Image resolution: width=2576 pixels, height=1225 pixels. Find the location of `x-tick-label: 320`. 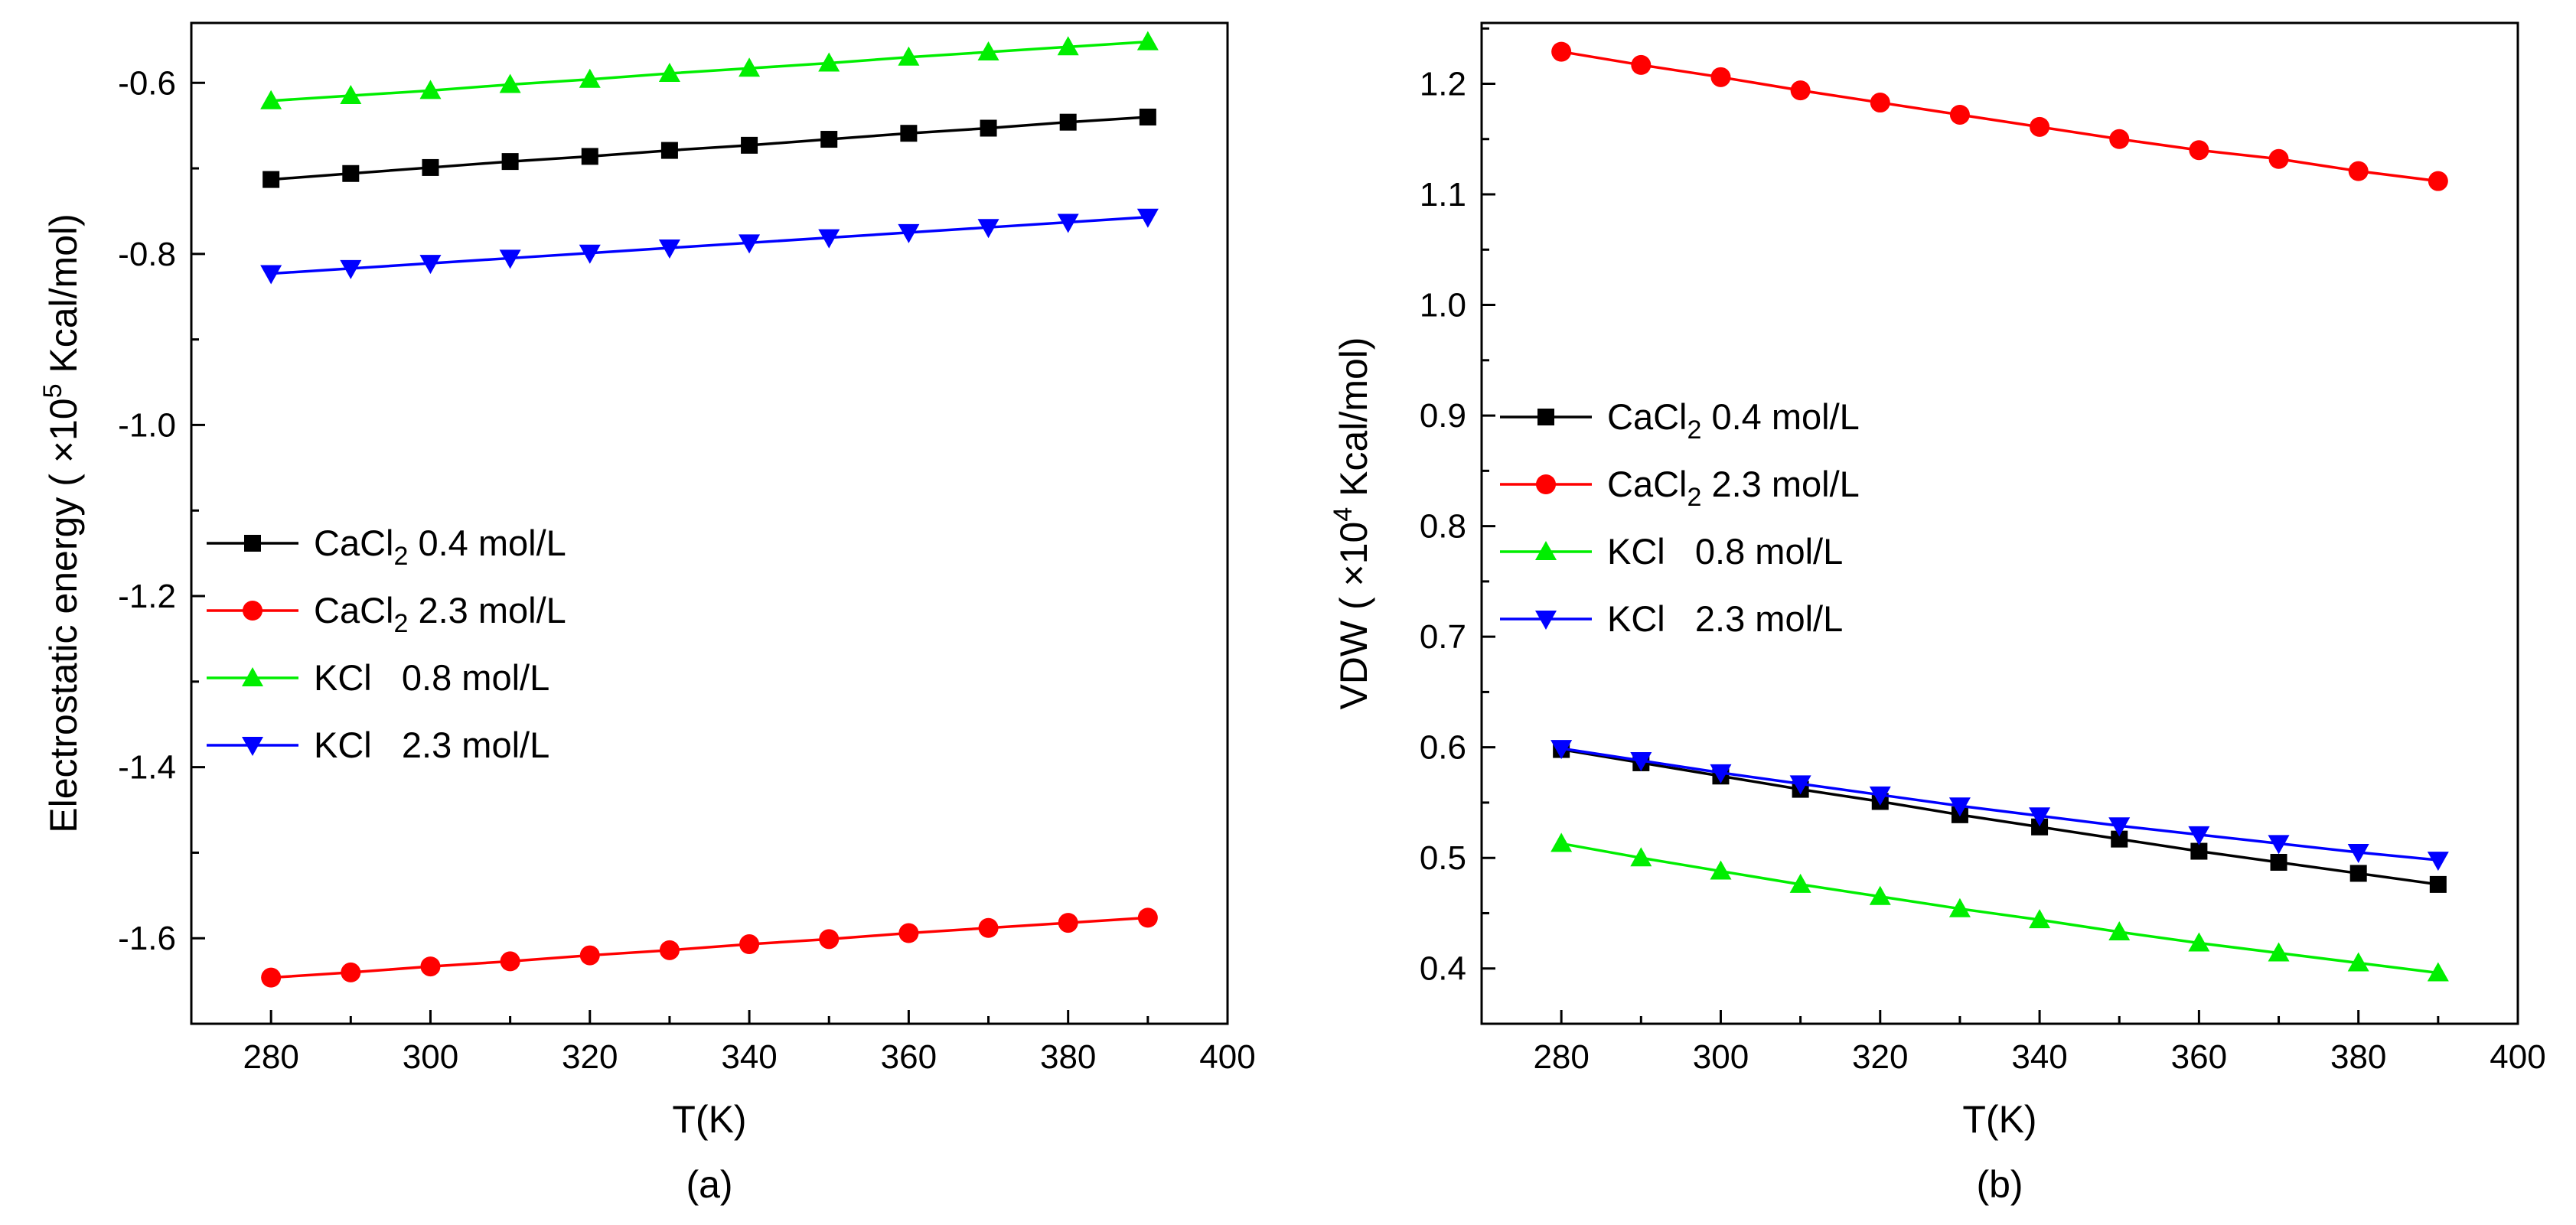

x-tick-label: 320 is located at coordinates (590, 1057).